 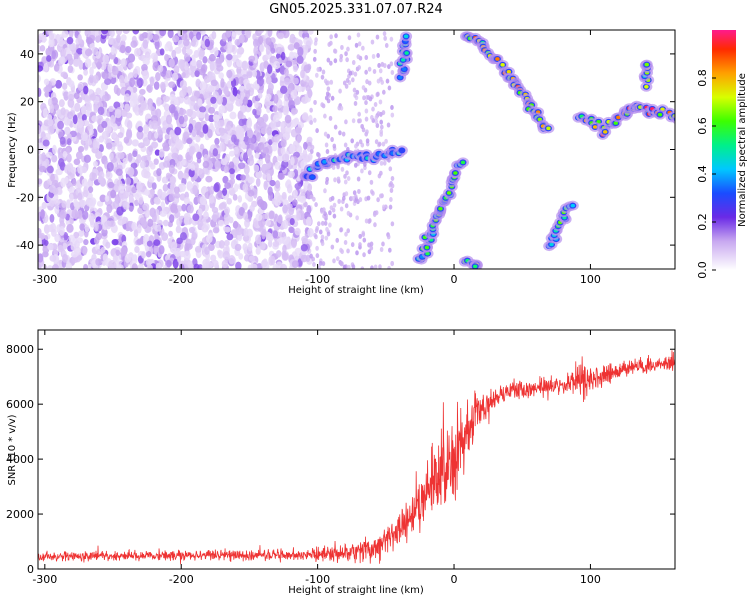 What do you see at coordinates (440, 208) in the screenshot?
I see `spectral-core` at bounding box center [440, 208].